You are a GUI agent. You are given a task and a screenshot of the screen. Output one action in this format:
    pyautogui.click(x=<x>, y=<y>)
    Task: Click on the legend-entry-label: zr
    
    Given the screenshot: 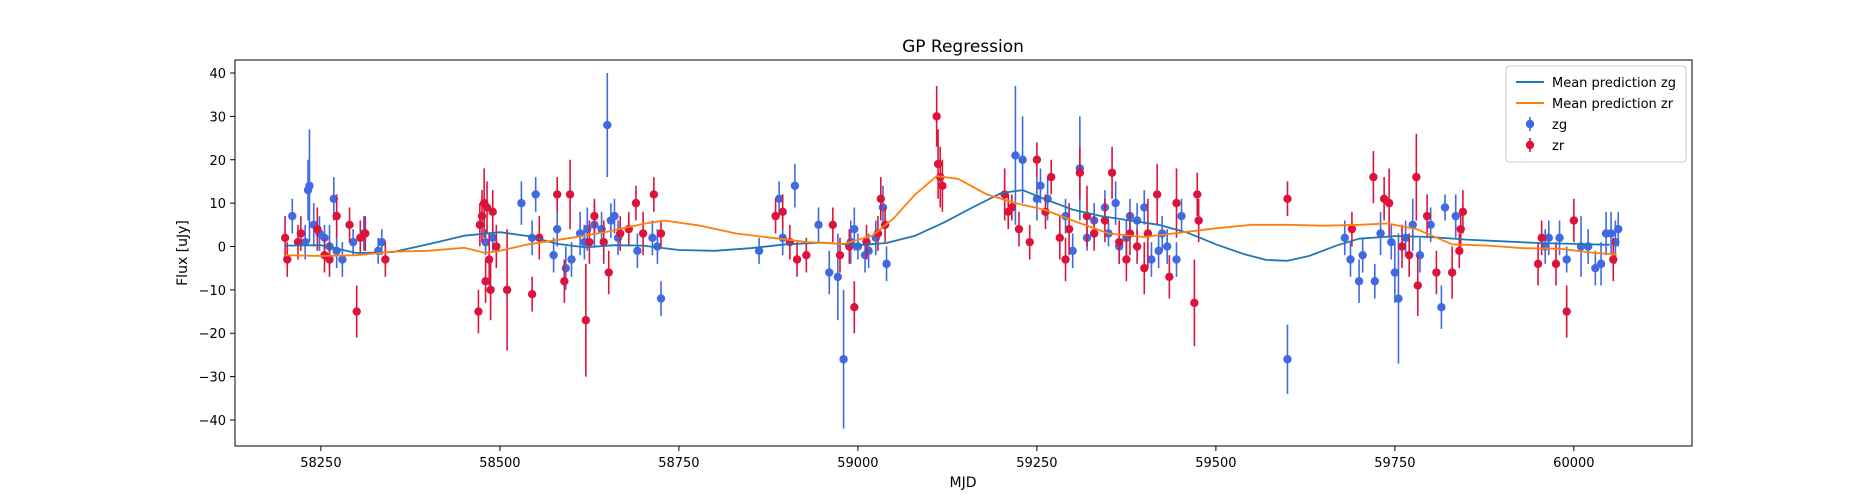 What is the action you would take?
    pyautogui.click(x=1558, y=146)
    